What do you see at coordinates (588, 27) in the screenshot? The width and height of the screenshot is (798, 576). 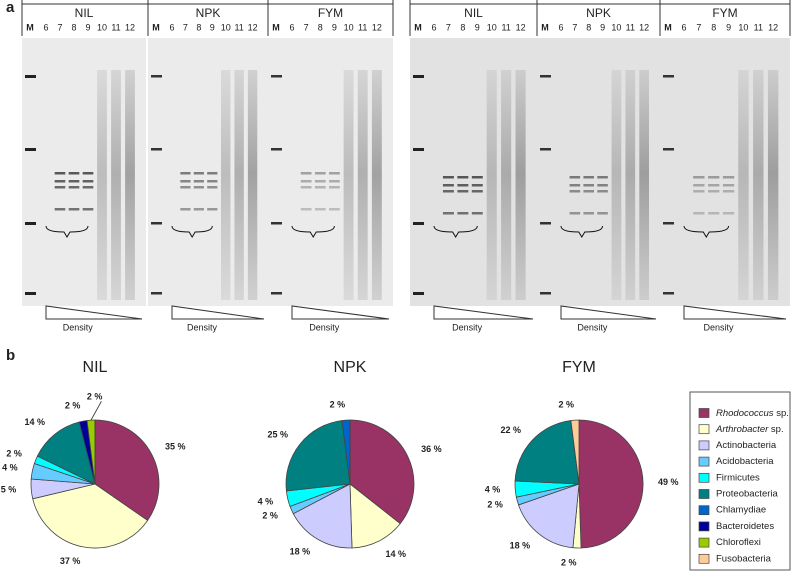 I see `lane-label: 8` at bounding box center [588, 27].